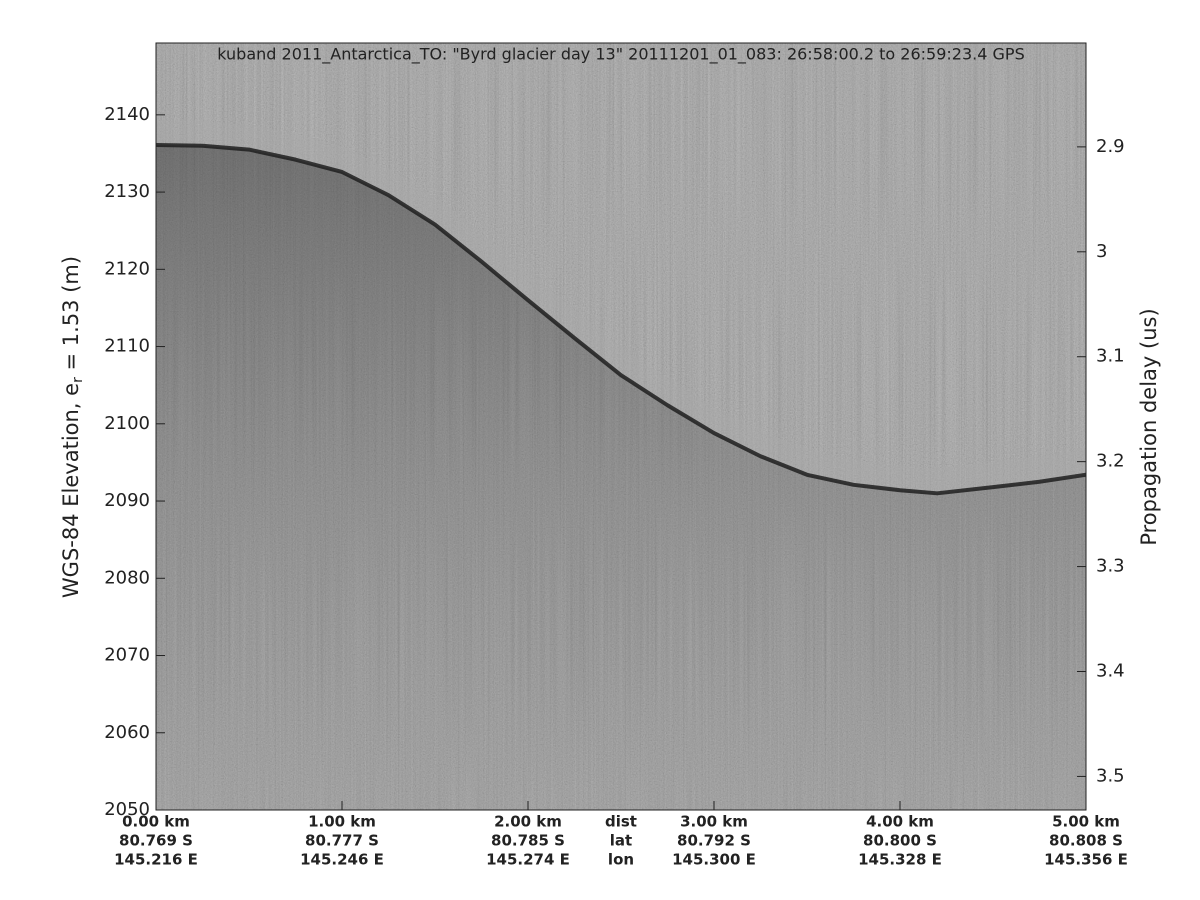  What do you see at coordinates (900, 822) in the screenshot?
I see `x-tick-label: 4.00 km` at bounding box center [900, 822].